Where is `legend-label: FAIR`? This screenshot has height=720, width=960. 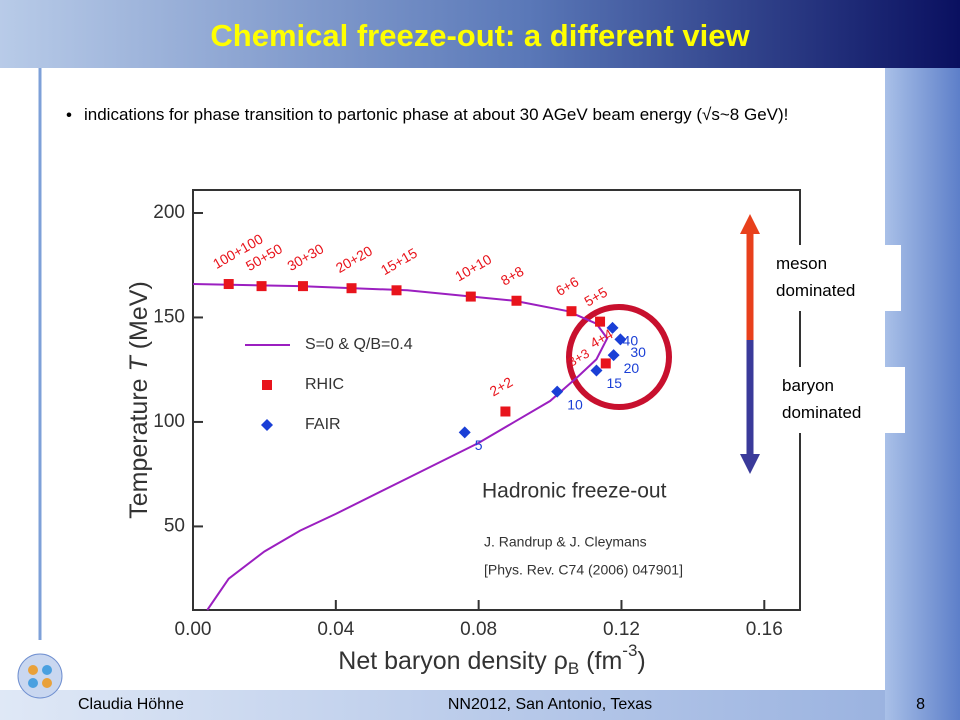 legend-label: FAIR is located at coordinates (323, 424).